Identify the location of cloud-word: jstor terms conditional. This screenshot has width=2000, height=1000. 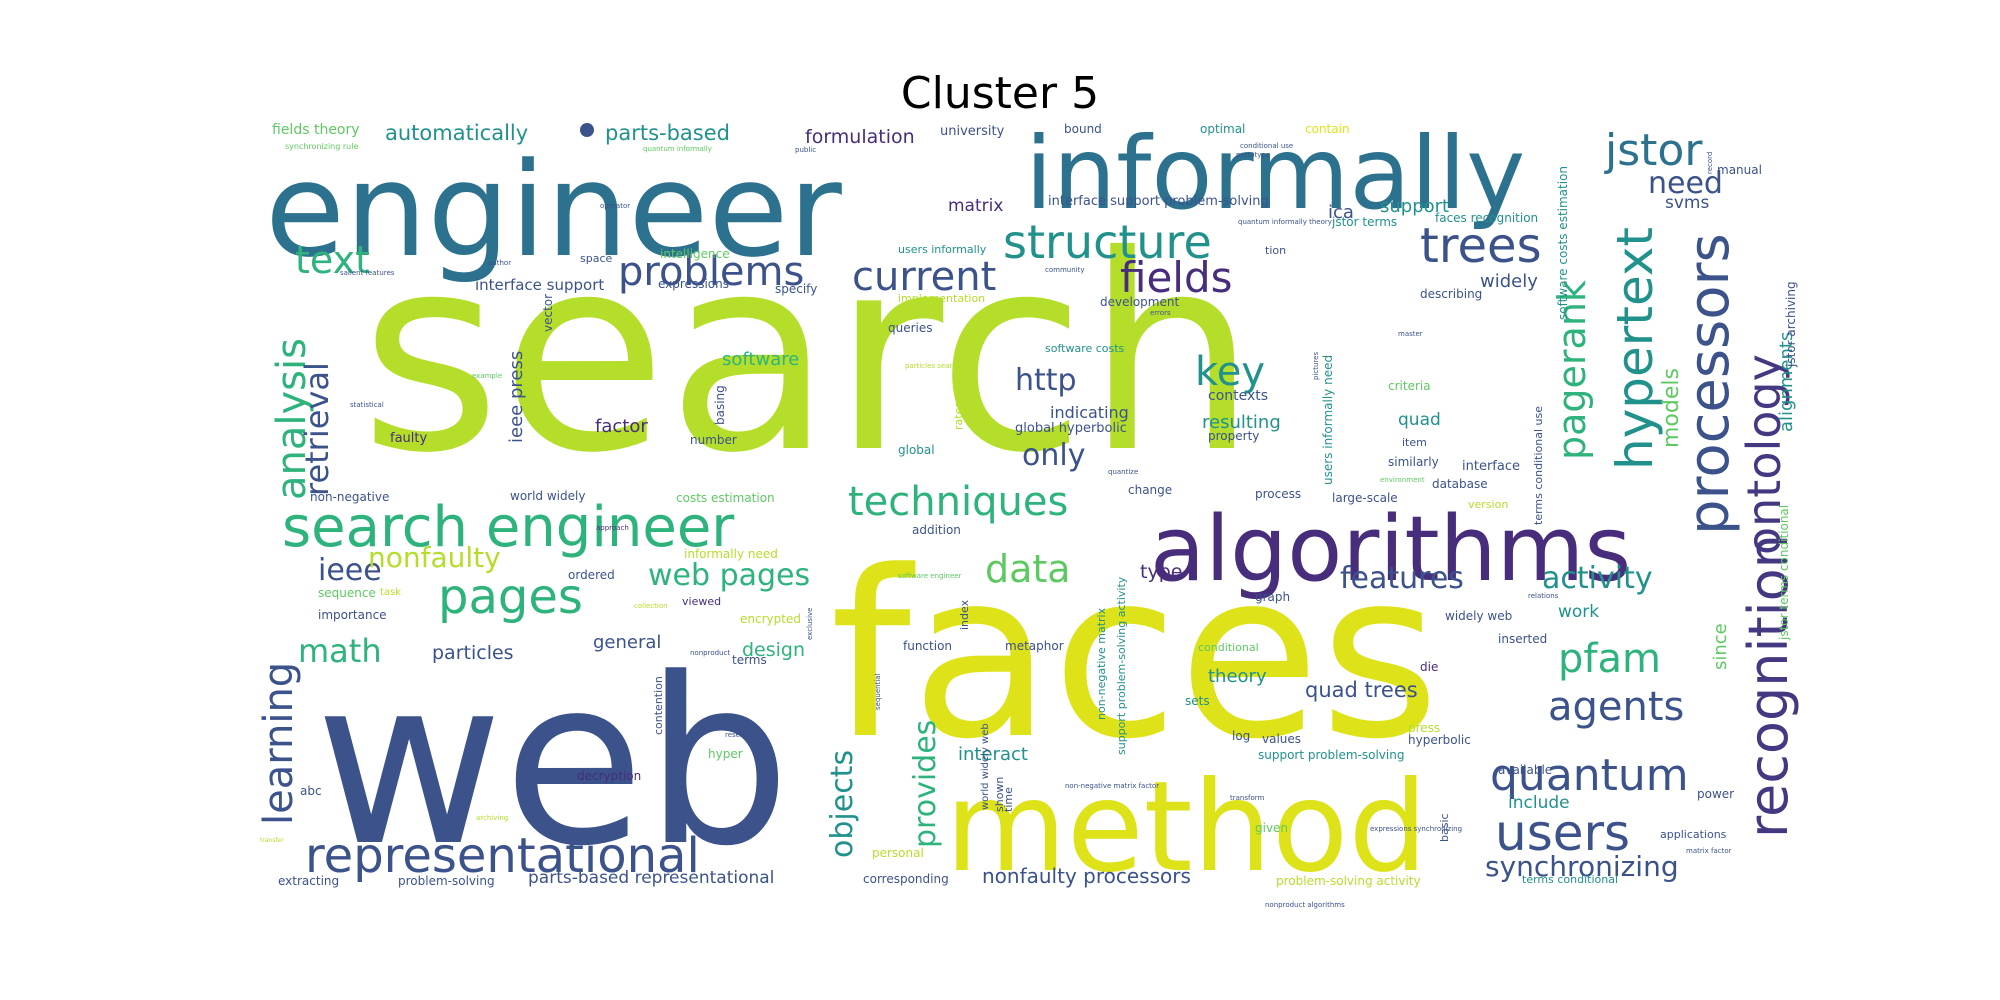
(1784, 573).